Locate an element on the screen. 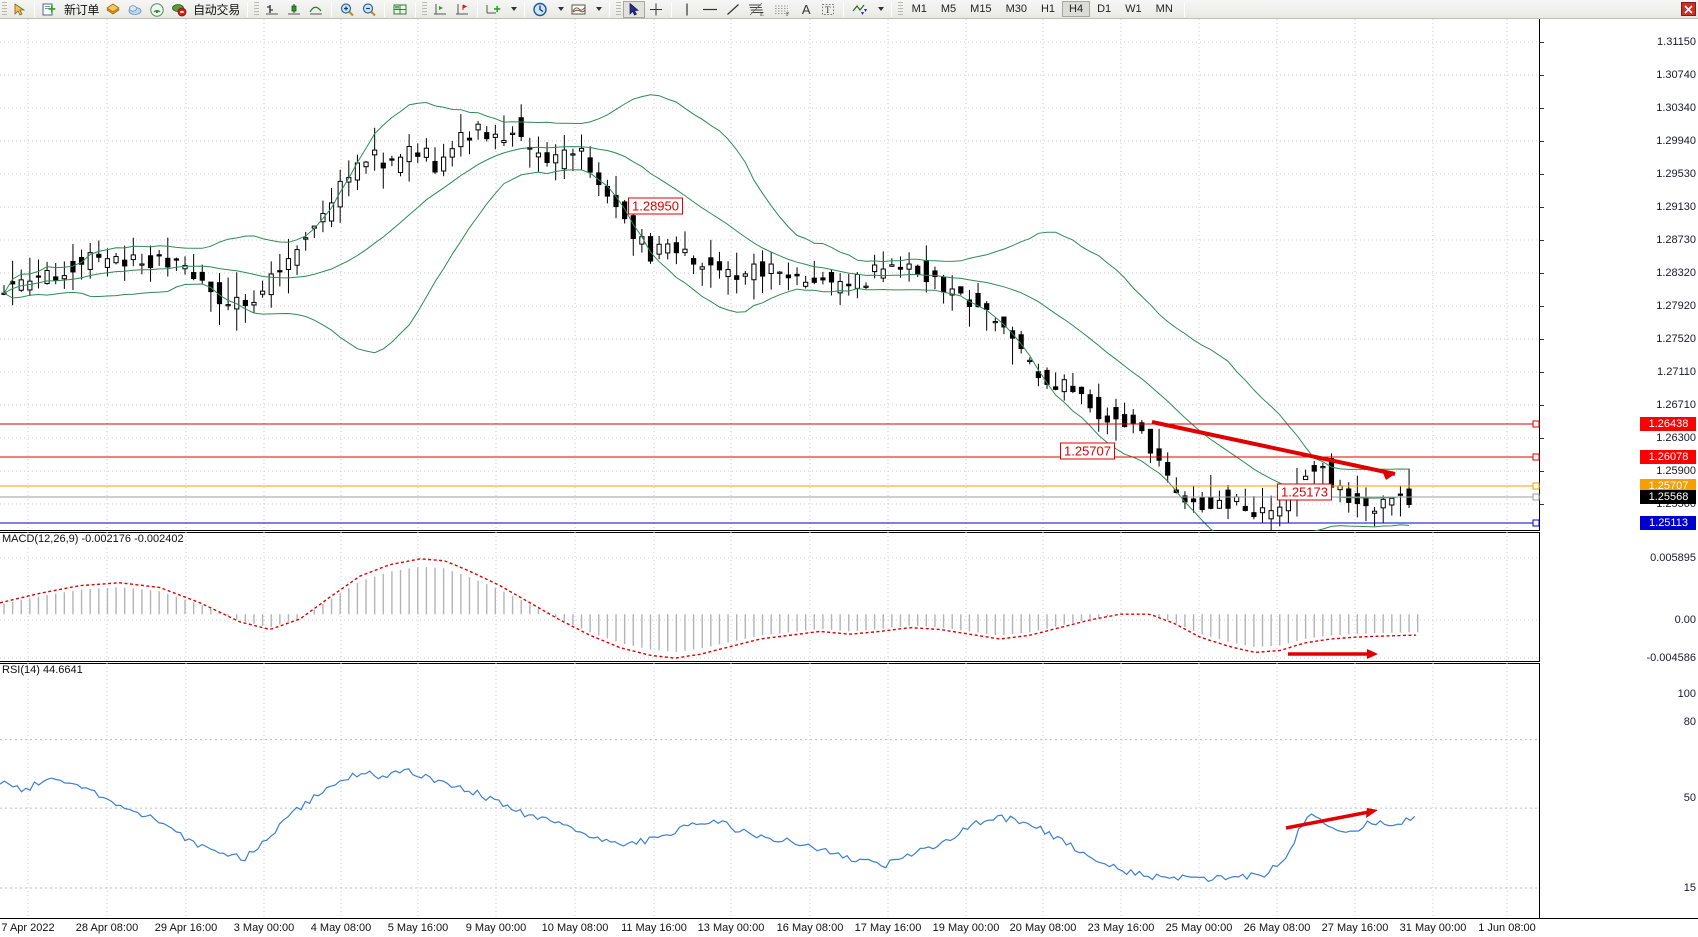 This screenshot has width=1698, height=937. timeframe-m5: M5 is located at coordinates (948, 9).